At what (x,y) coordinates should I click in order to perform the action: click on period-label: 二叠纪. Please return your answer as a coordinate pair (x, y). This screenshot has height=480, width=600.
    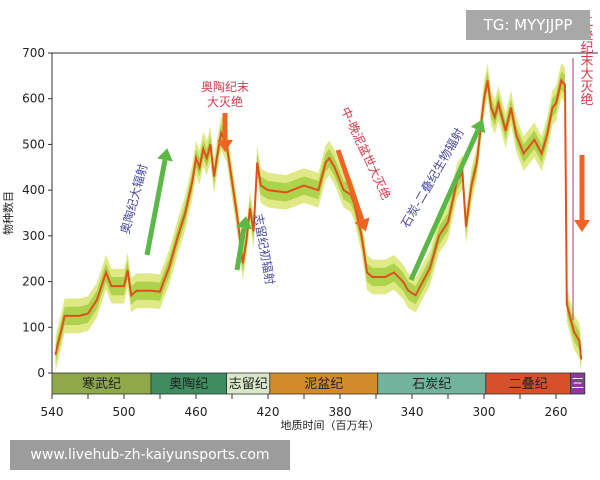
    Looking at the image, I should click on (528, 384).